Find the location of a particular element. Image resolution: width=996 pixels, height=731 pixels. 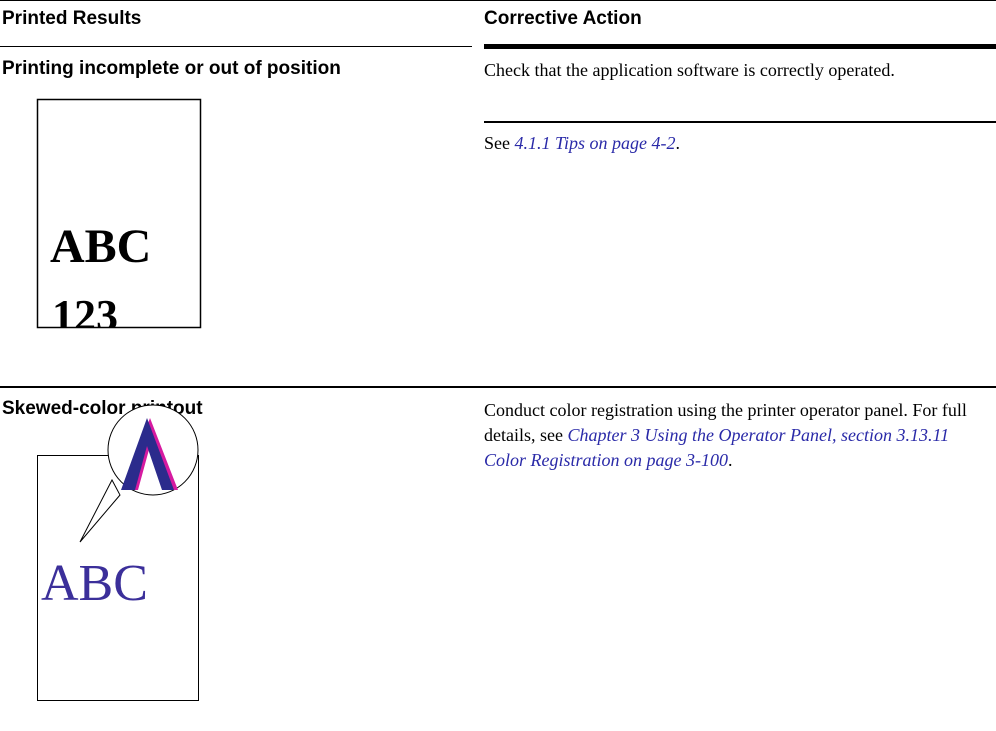

column-header: Corrective Action is located at coordinates (563, 18).